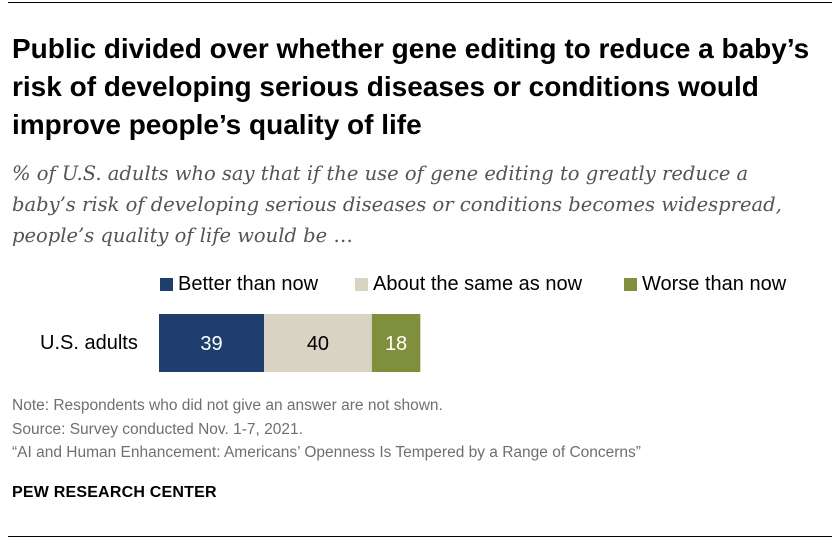 The width and height of the screenshot is (840, 544). Describe the element at coordinates (157, 429) in the screenshot. I see `source-text: Source: Survey conducted Nov. 1-7, 2021.` at that location.